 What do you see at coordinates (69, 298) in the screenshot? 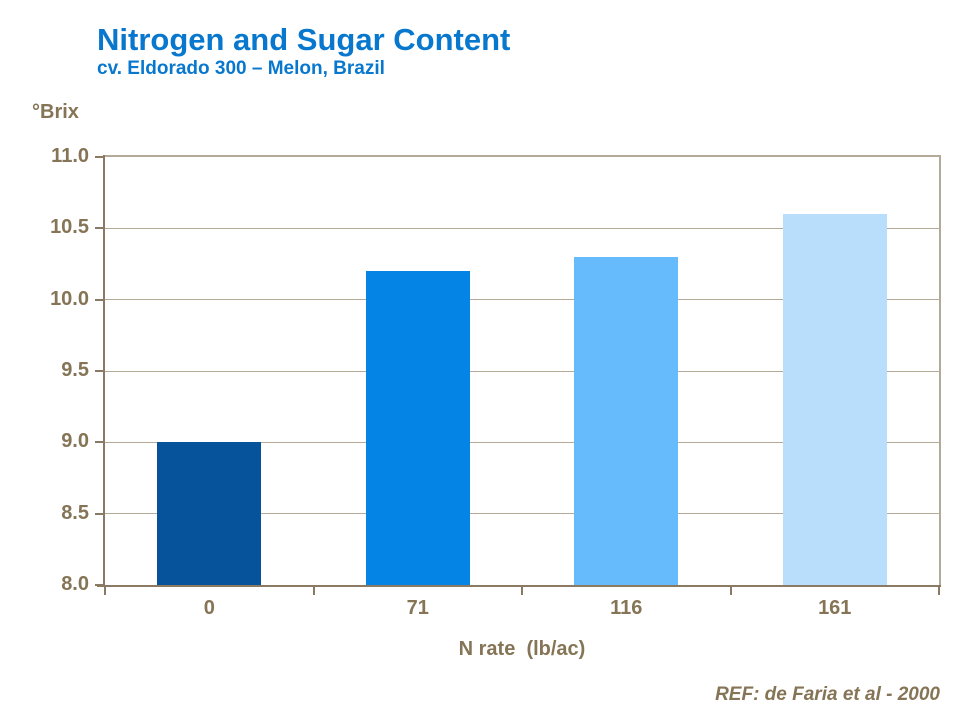
I see `y-tick-label: 10.0` at bounding box center [69, 298].